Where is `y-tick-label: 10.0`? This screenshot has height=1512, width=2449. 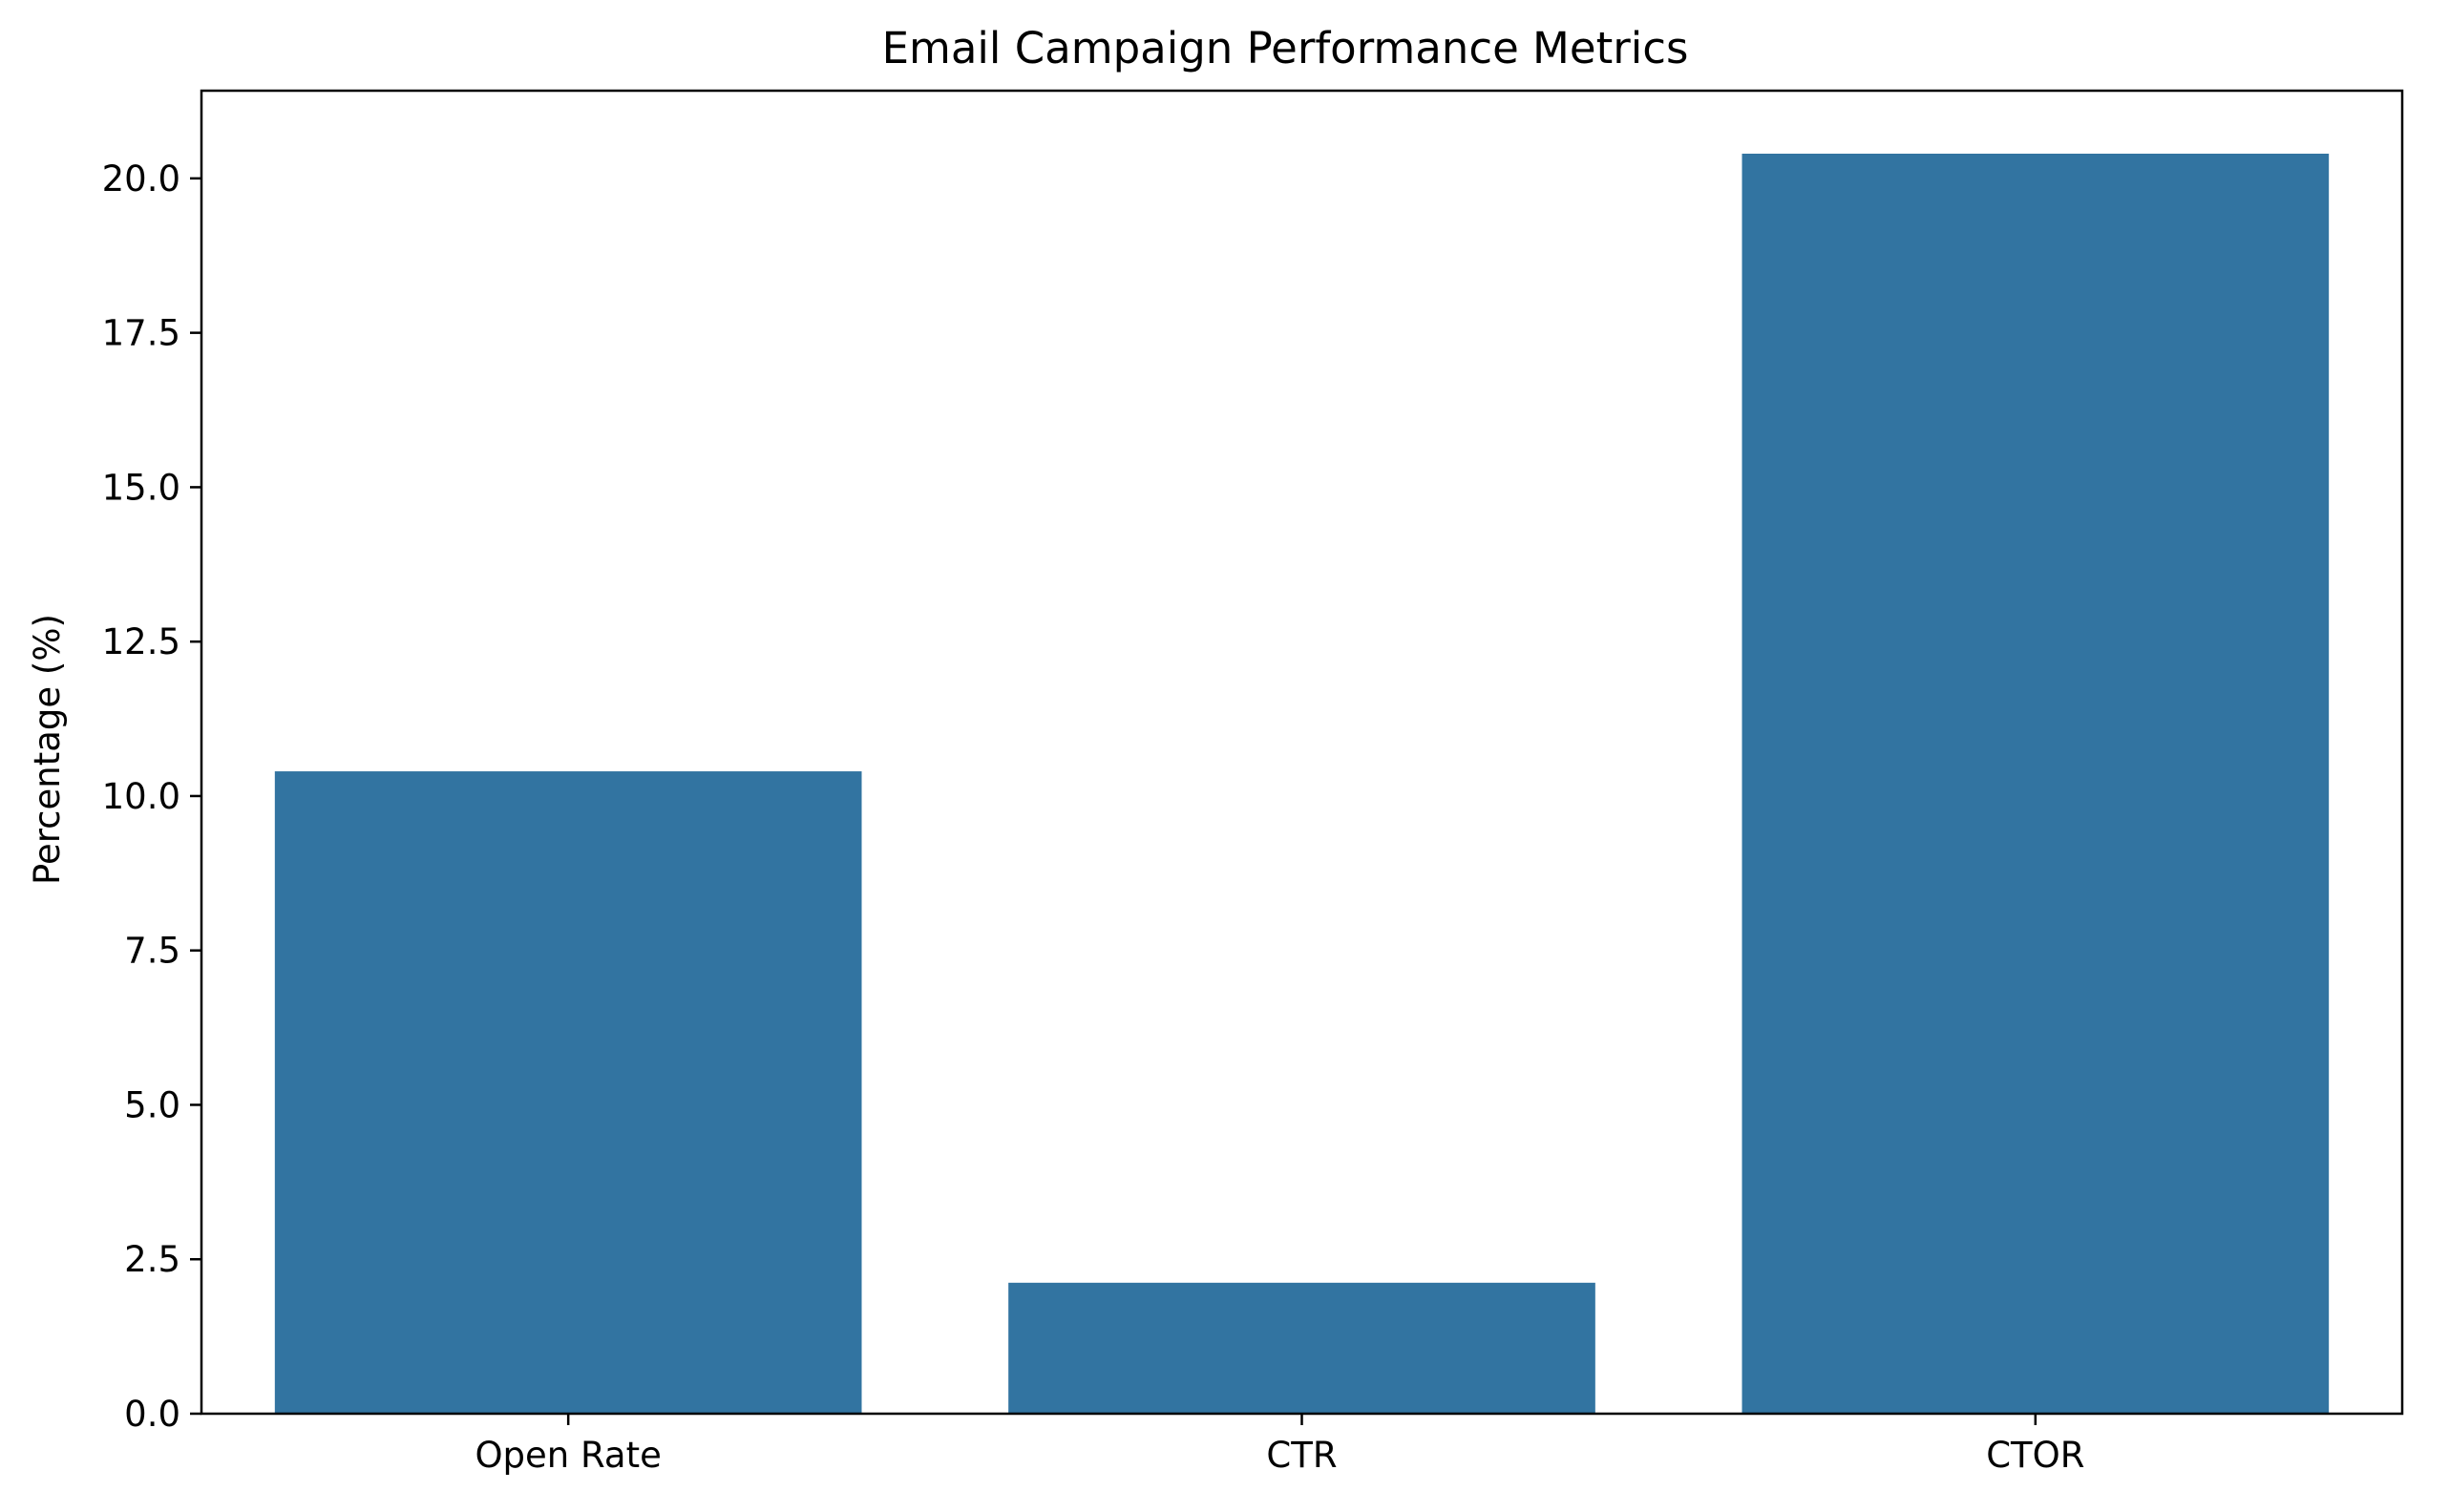
y-tick-label: 10.0 is located at coordinates (141, 796).